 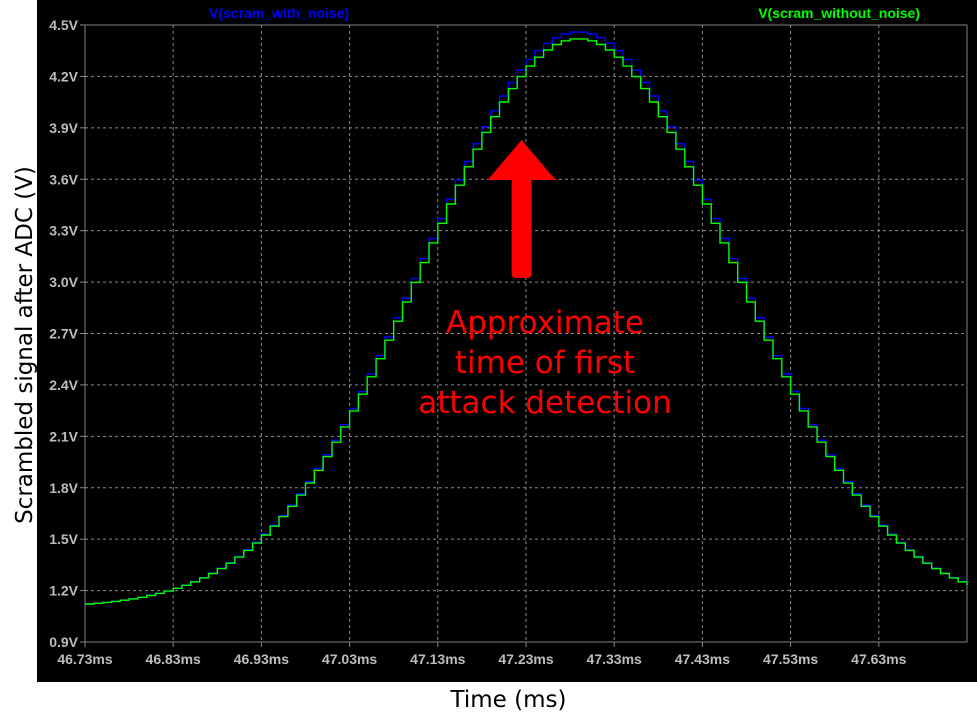 What do you see at coordinates (508, 700) in the screenshot?
I see `x-axis-title: Time (ms)` at bounding box center [508, 700].